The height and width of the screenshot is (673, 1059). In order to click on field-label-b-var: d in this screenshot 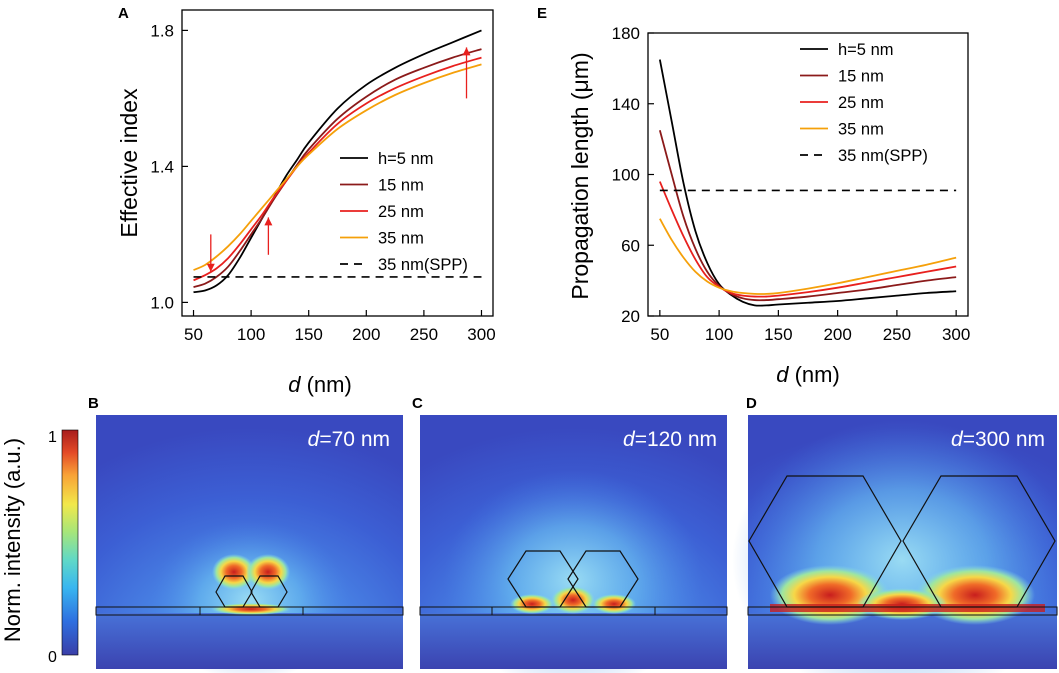, I will do `click(314, 439)`.